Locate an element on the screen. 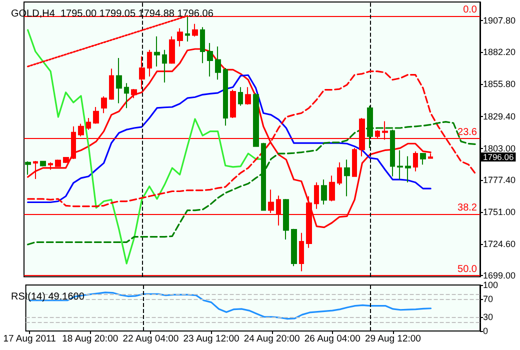 The image size is (520, 350). x-tick-label: 22 Aug 04:00 is located at coordinates (150, 339).